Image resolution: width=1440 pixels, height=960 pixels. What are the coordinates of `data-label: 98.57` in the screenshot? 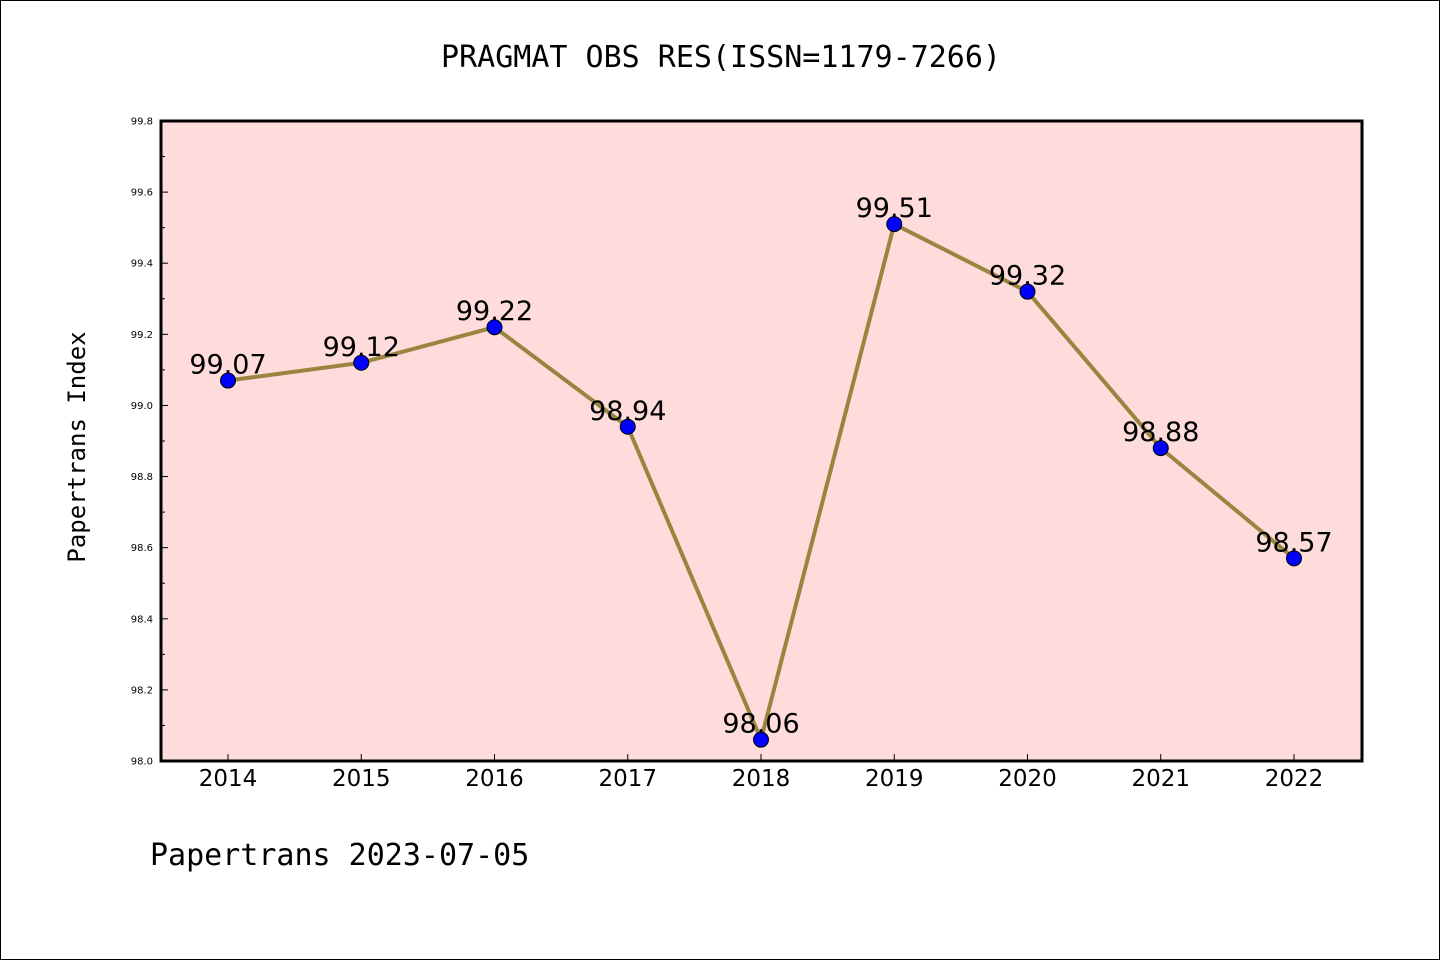 It's located at (1293, 542).